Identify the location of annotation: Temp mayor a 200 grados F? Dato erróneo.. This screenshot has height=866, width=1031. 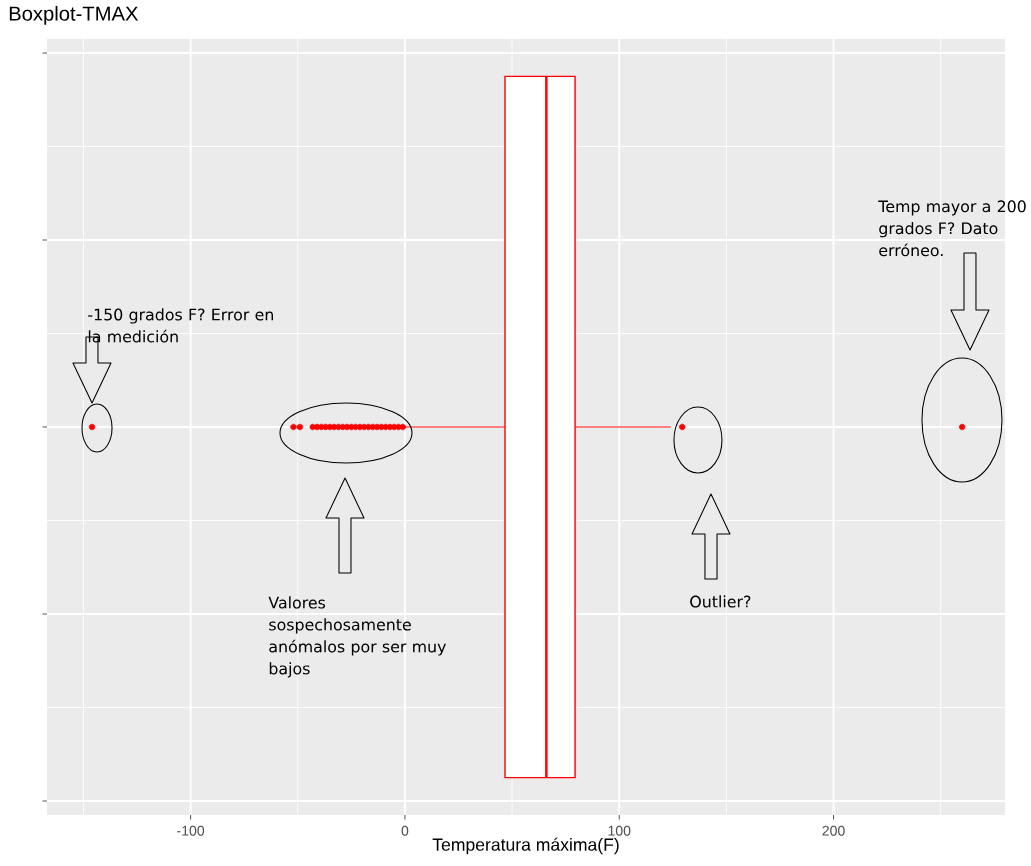
(952, 228).